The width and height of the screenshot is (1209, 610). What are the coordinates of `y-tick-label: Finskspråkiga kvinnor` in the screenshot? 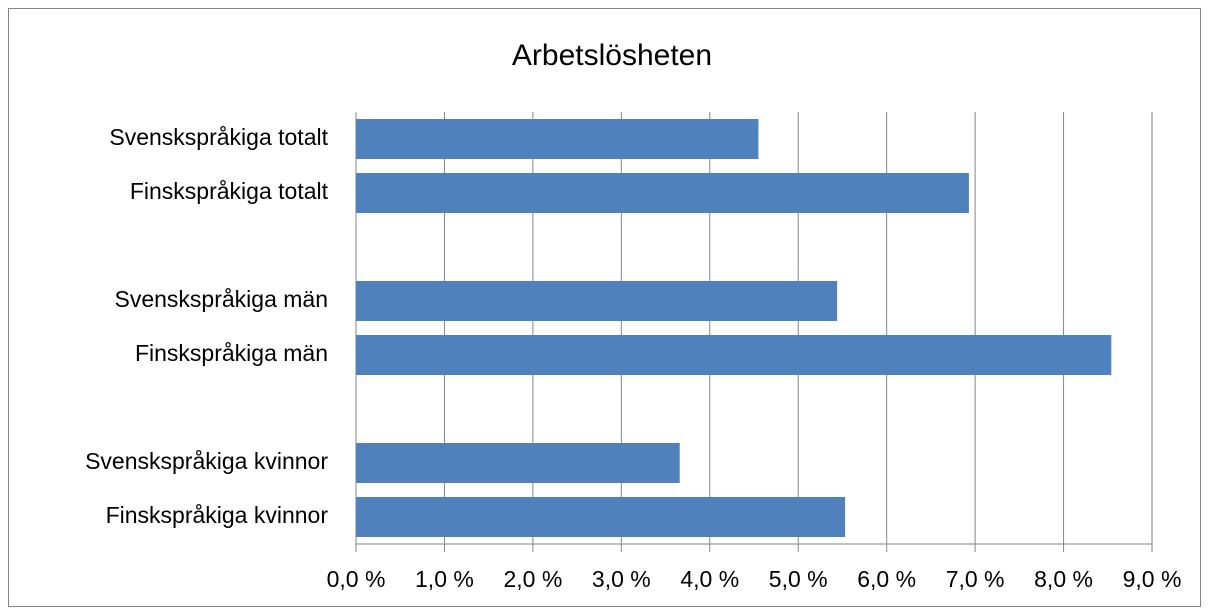 It's located at (217, 515).